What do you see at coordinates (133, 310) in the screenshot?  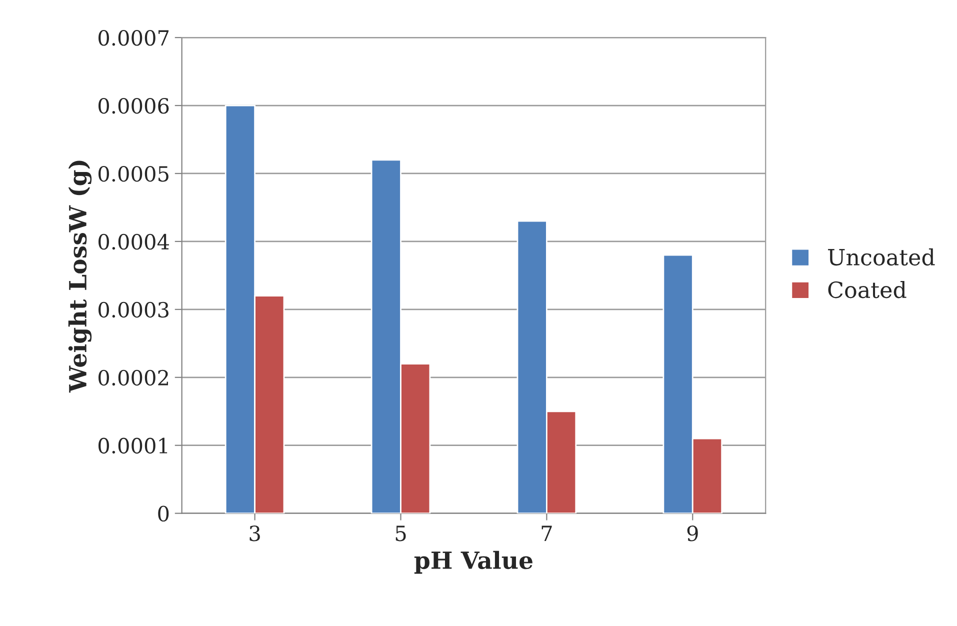 I see `y-tick-label: 0.0003` at bounding box center [133, 310].